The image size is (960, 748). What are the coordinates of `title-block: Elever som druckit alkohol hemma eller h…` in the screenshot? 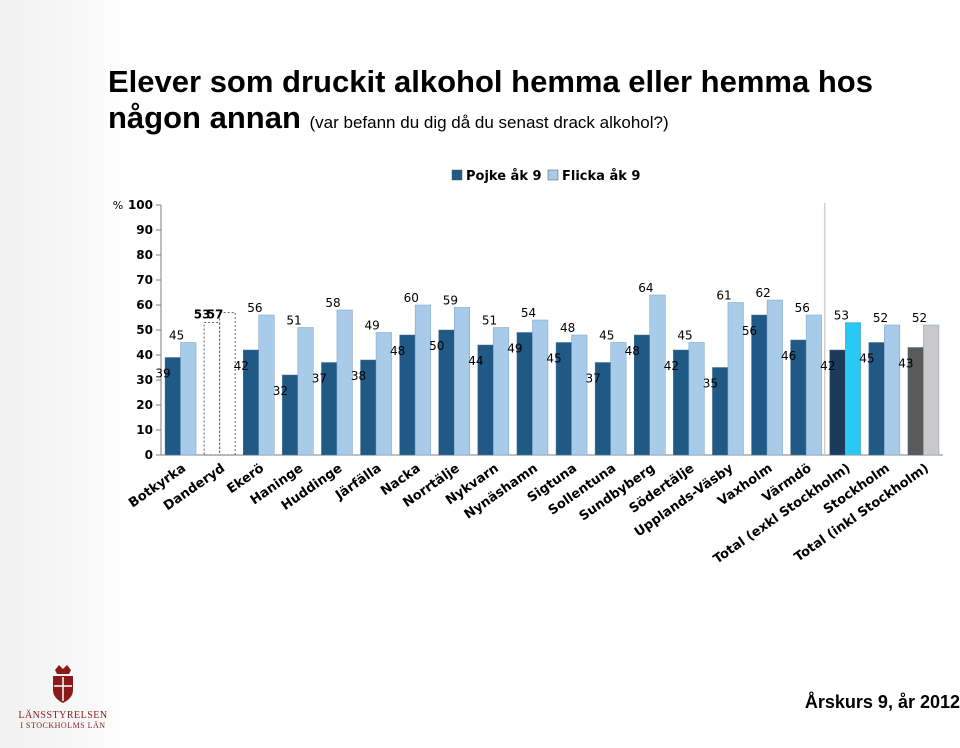 It's located at (533, 102).